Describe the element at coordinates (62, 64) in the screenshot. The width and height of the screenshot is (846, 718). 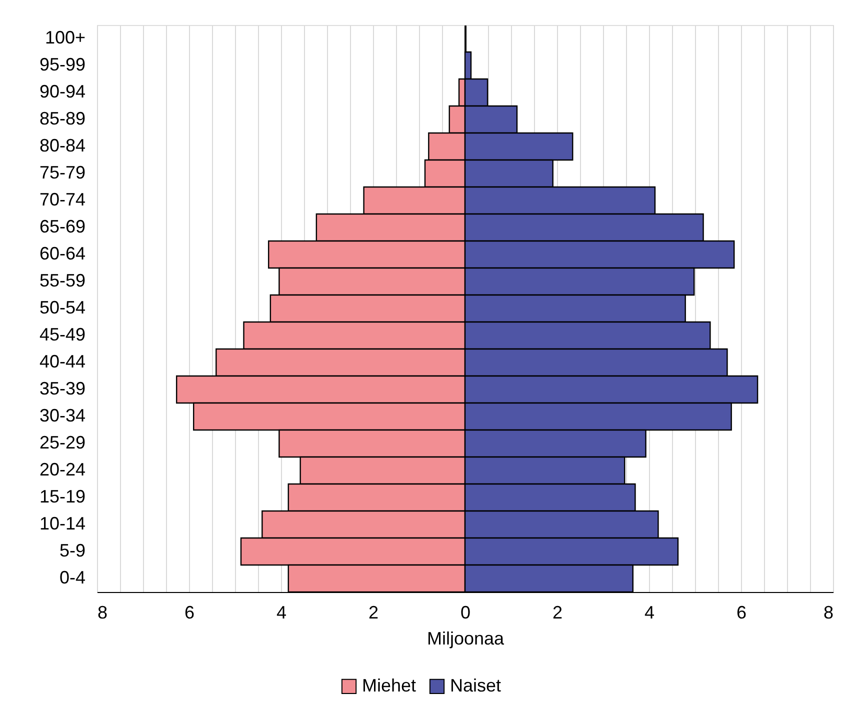
I see `y-tick-label: 95-99` at that location.